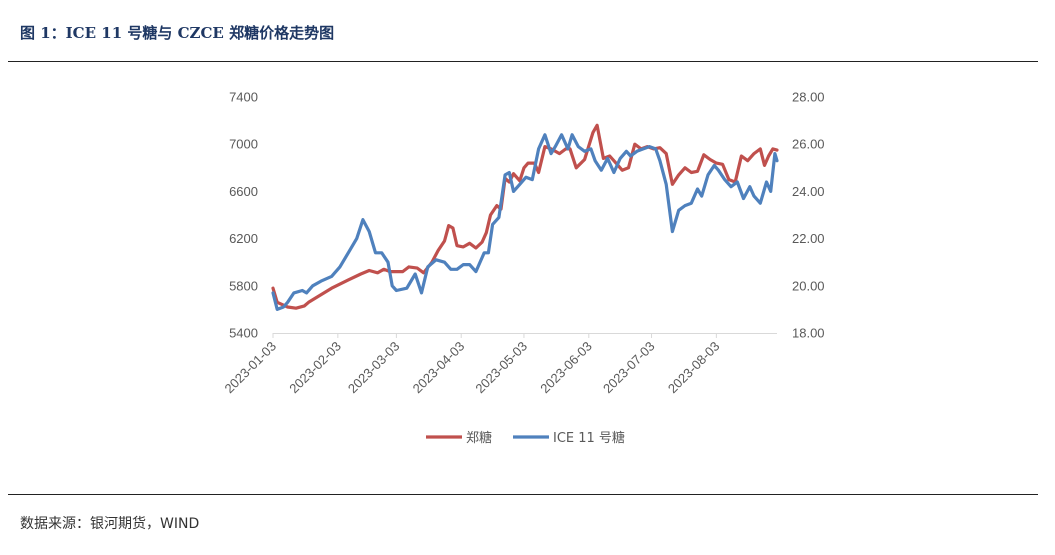  Describe the element at coordinates (243, 97) in the screenshot. I see `left-tick-label: 7400` at that location.